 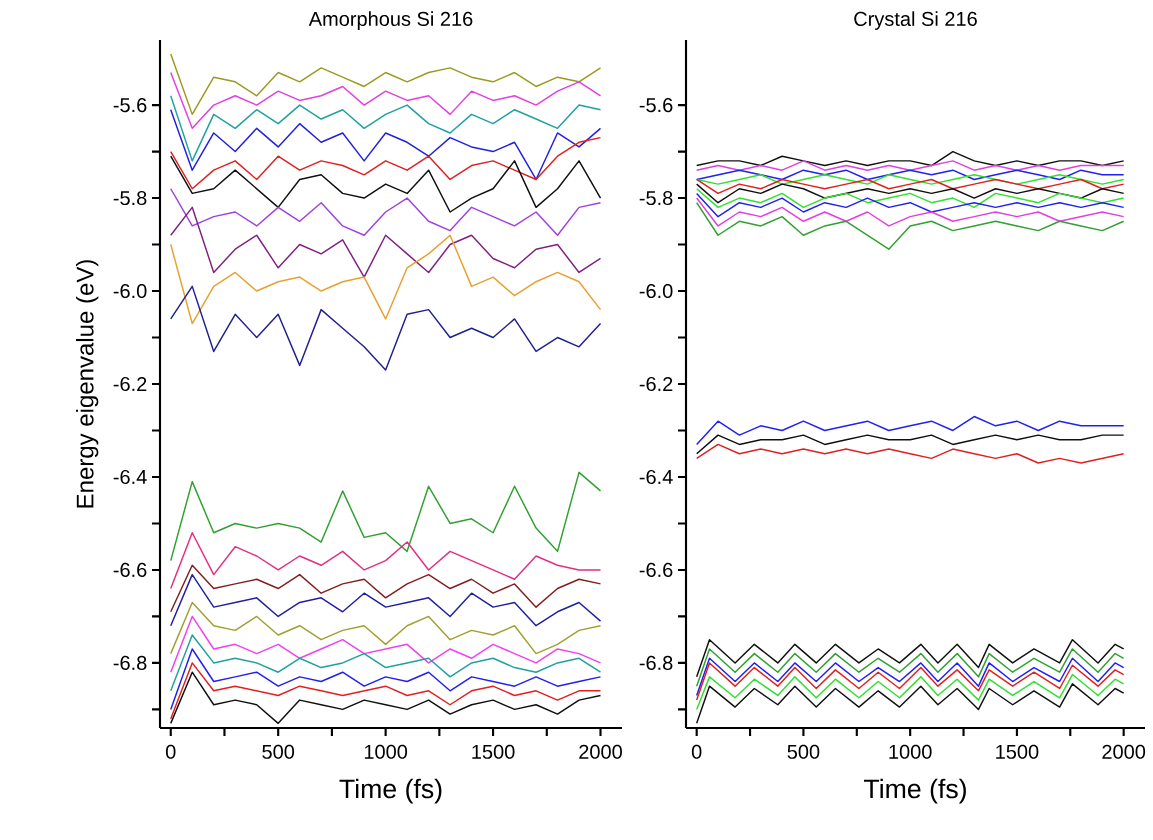 I want to click on y-axis-title: Energy eigenvalue (eV), so click(x=87, y=384).